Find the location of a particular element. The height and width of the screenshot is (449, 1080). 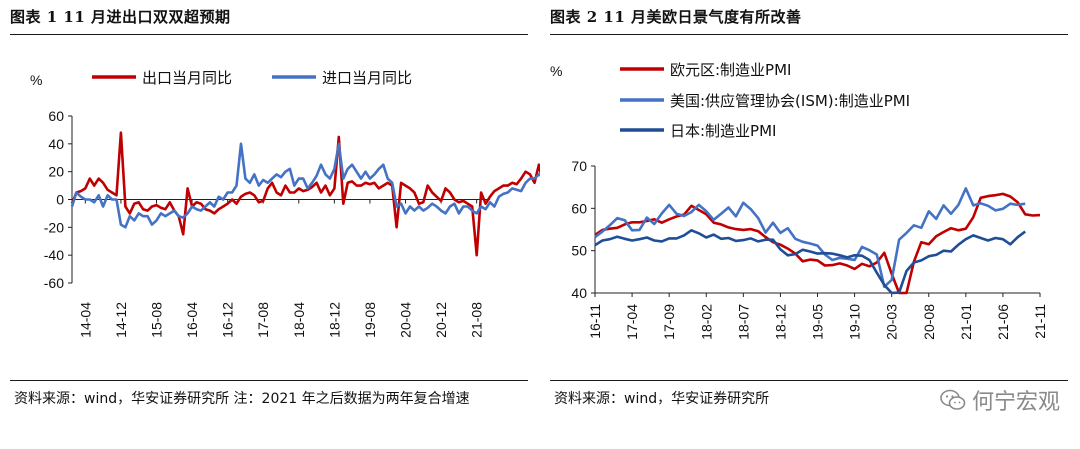

right-x-tick-label: 18-07 is located at coordinates (743, 322).